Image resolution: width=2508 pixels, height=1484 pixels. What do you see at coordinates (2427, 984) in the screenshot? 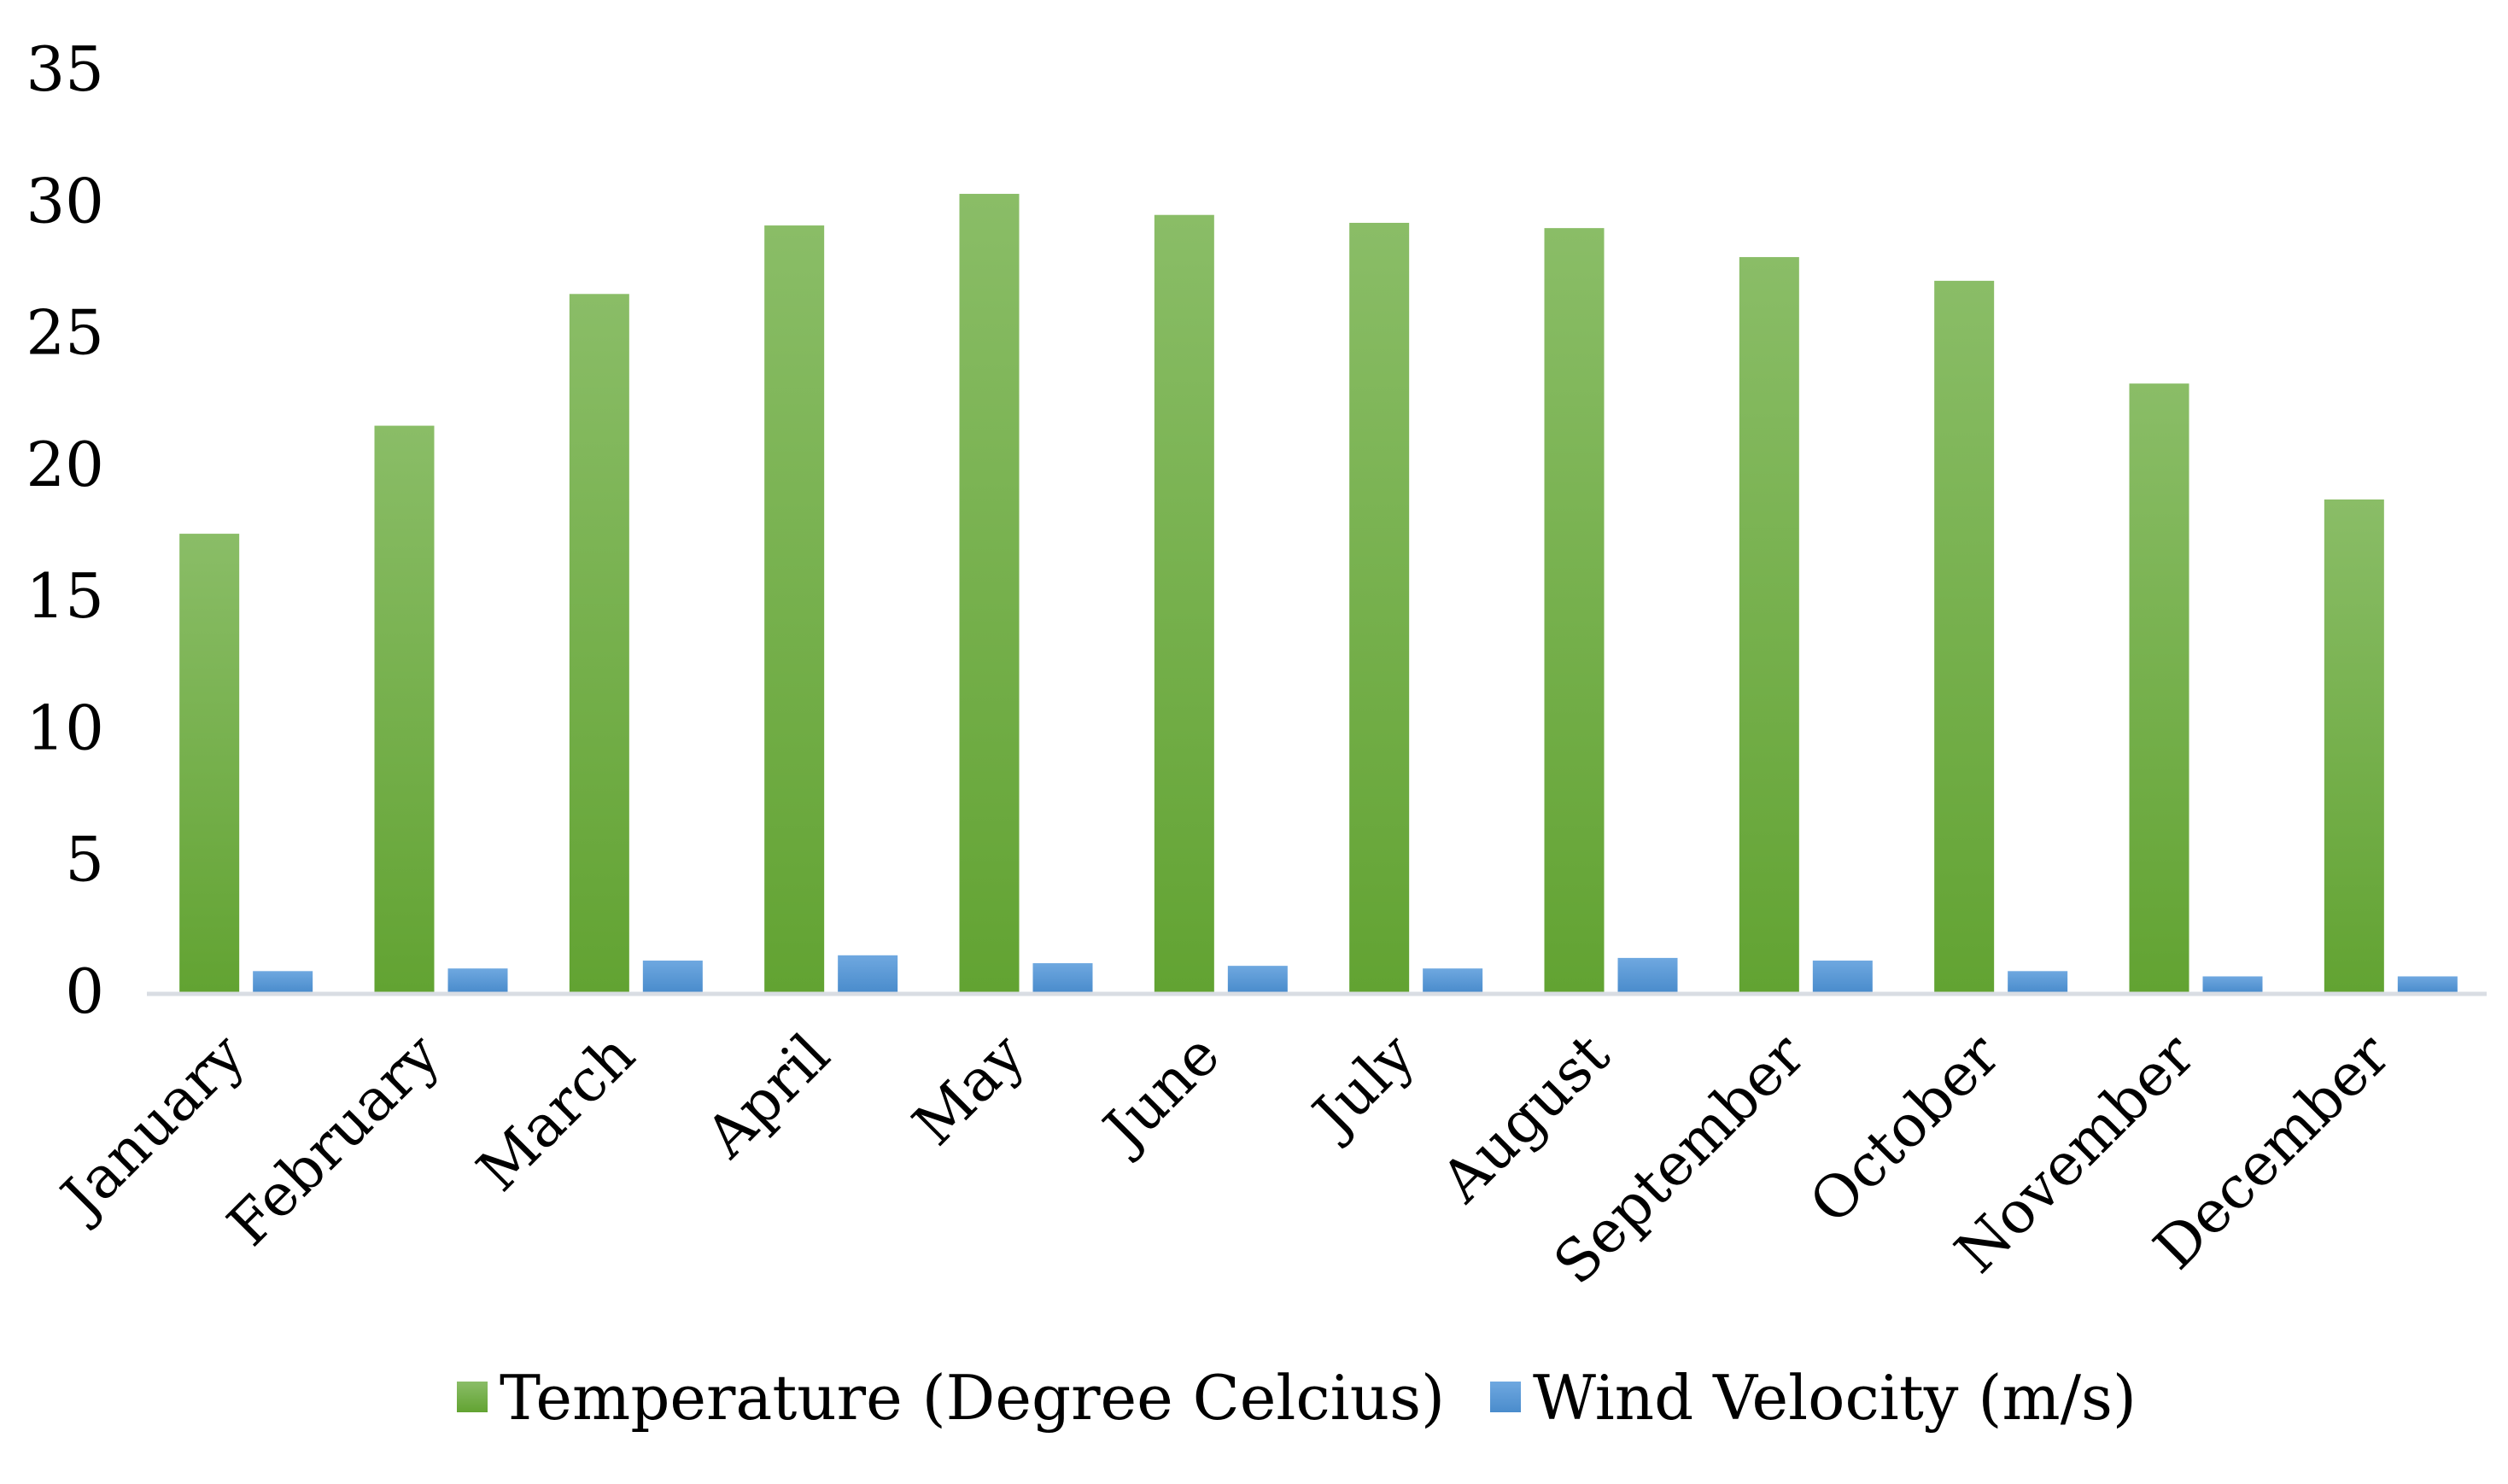
I see `wind-velocity-bar-december` at bounding box center [2427, 984].